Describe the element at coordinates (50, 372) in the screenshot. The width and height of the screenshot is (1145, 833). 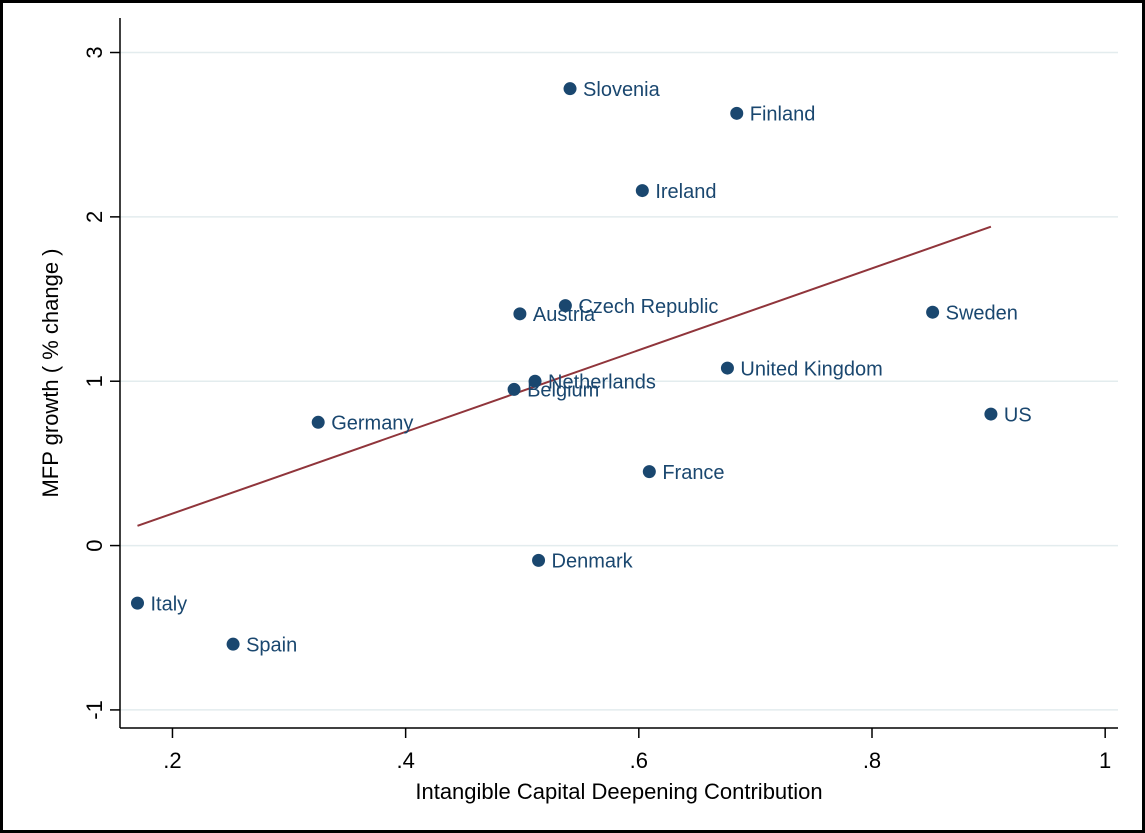
I see `y-axis-title: MFP growth ( % change )` at that location.